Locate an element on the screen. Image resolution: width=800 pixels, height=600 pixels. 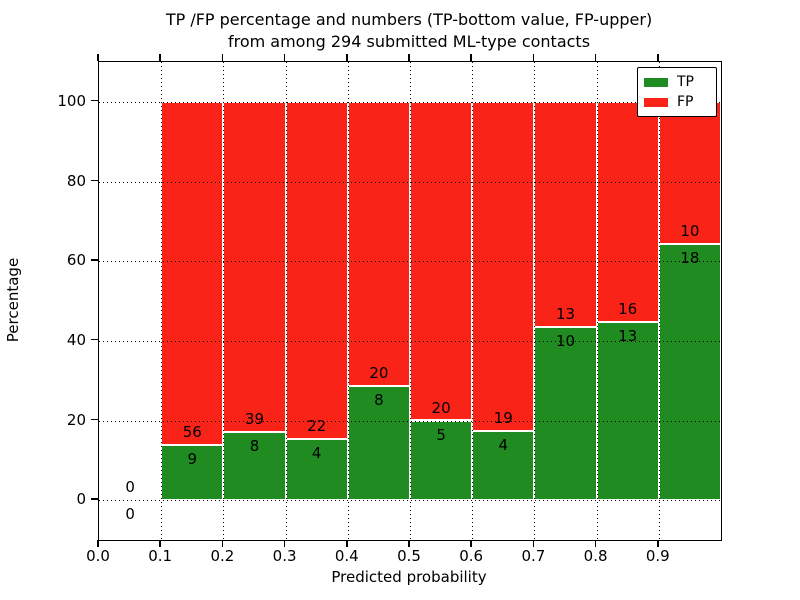
x-tick-label: 0.1 is located at coordinates (160, 556).